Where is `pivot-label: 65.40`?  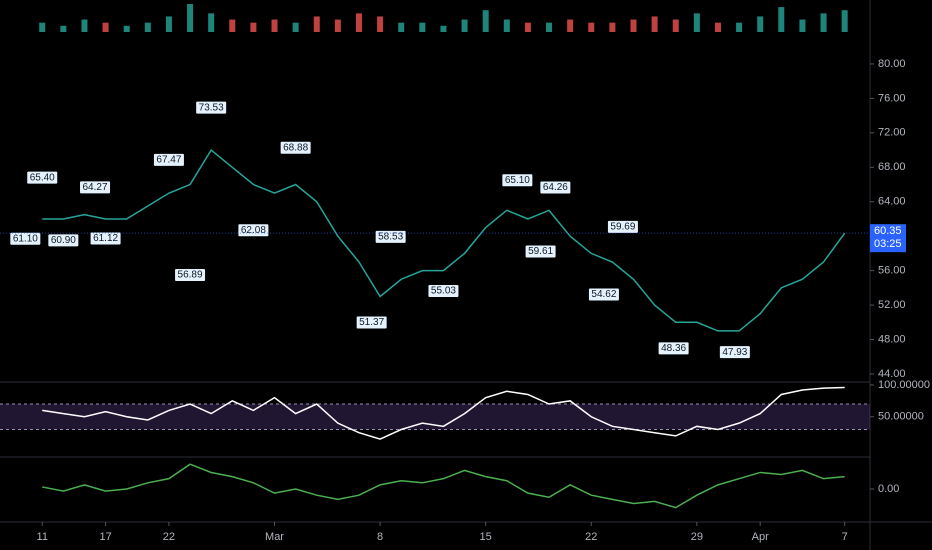
pivot-label: 65.40 is located at coordinates (42, 177).